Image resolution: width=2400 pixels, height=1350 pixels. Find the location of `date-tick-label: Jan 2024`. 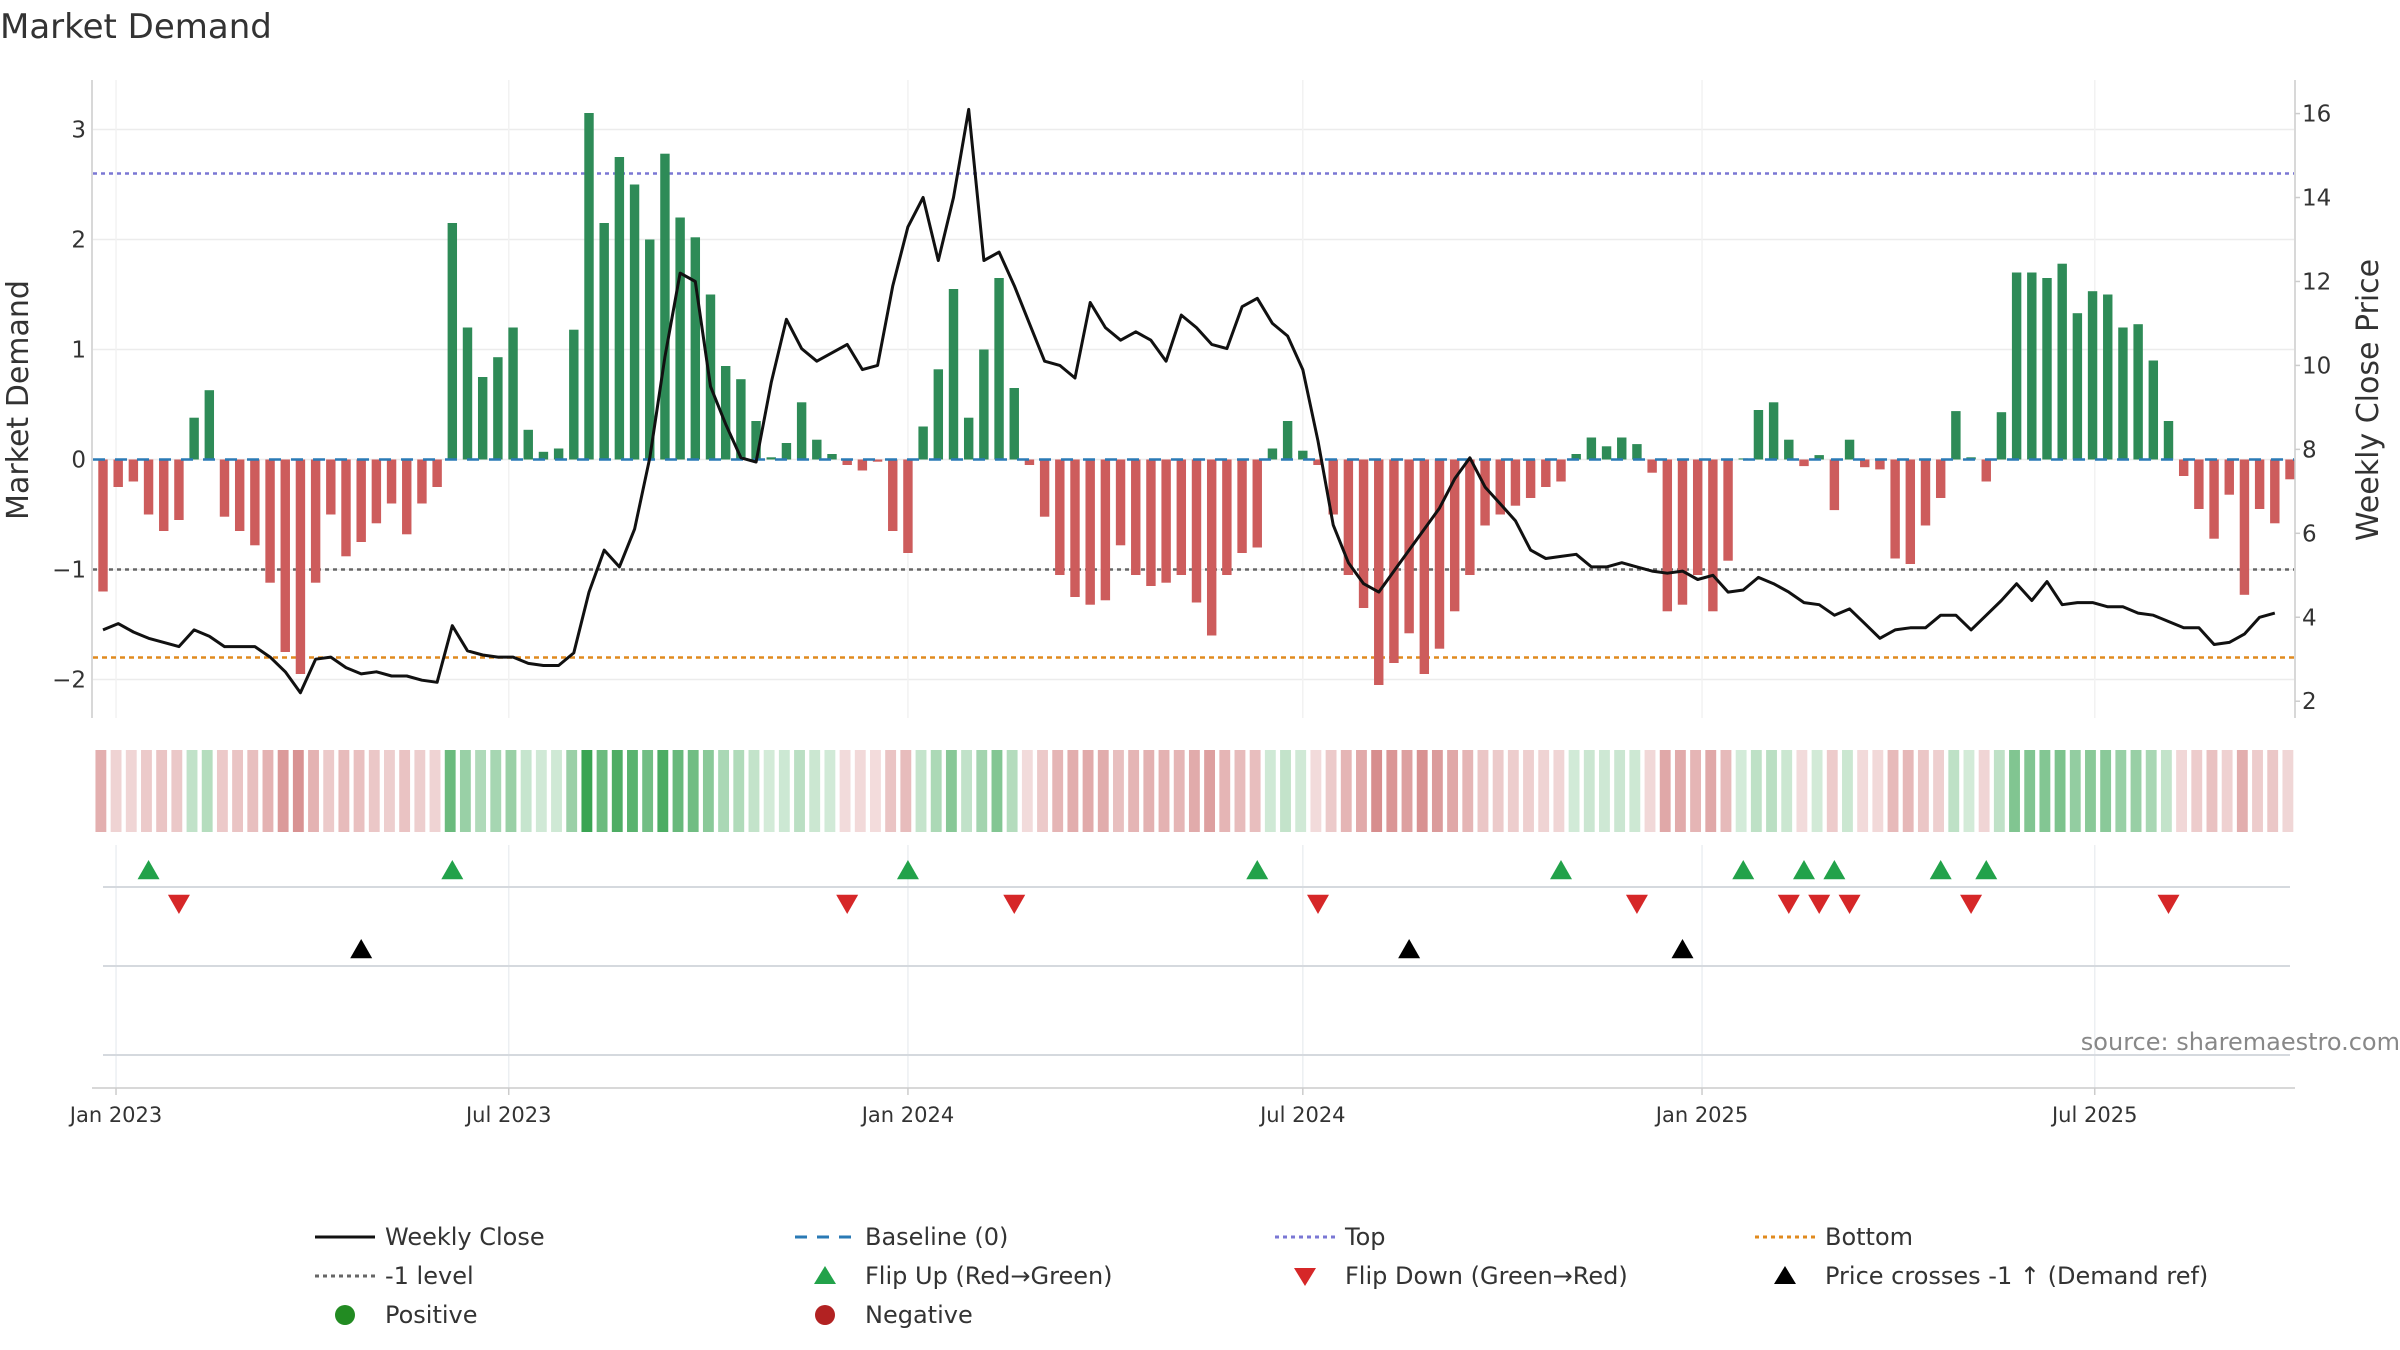

date-tick-label: Jan 2024 is located at coordinates (907, 1115).